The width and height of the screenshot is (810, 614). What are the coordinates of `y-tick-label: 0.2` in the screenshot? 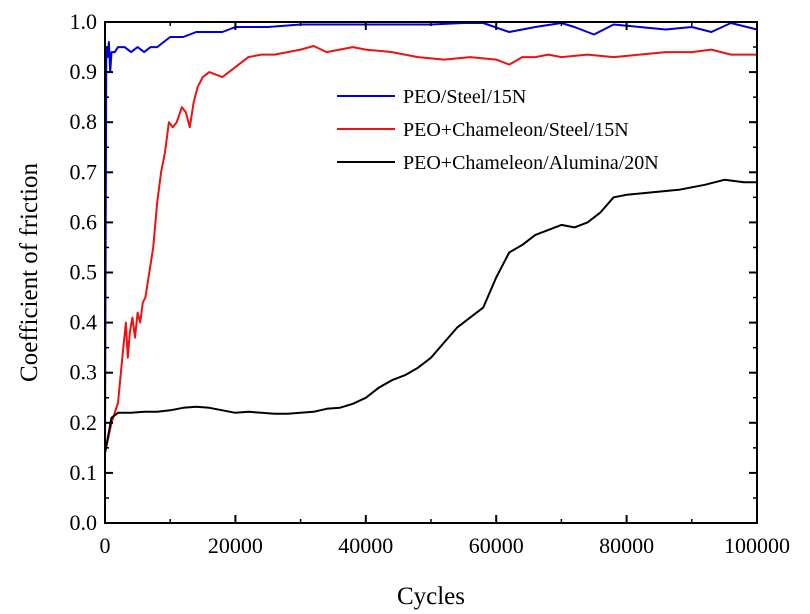 It's located at (84, 422).